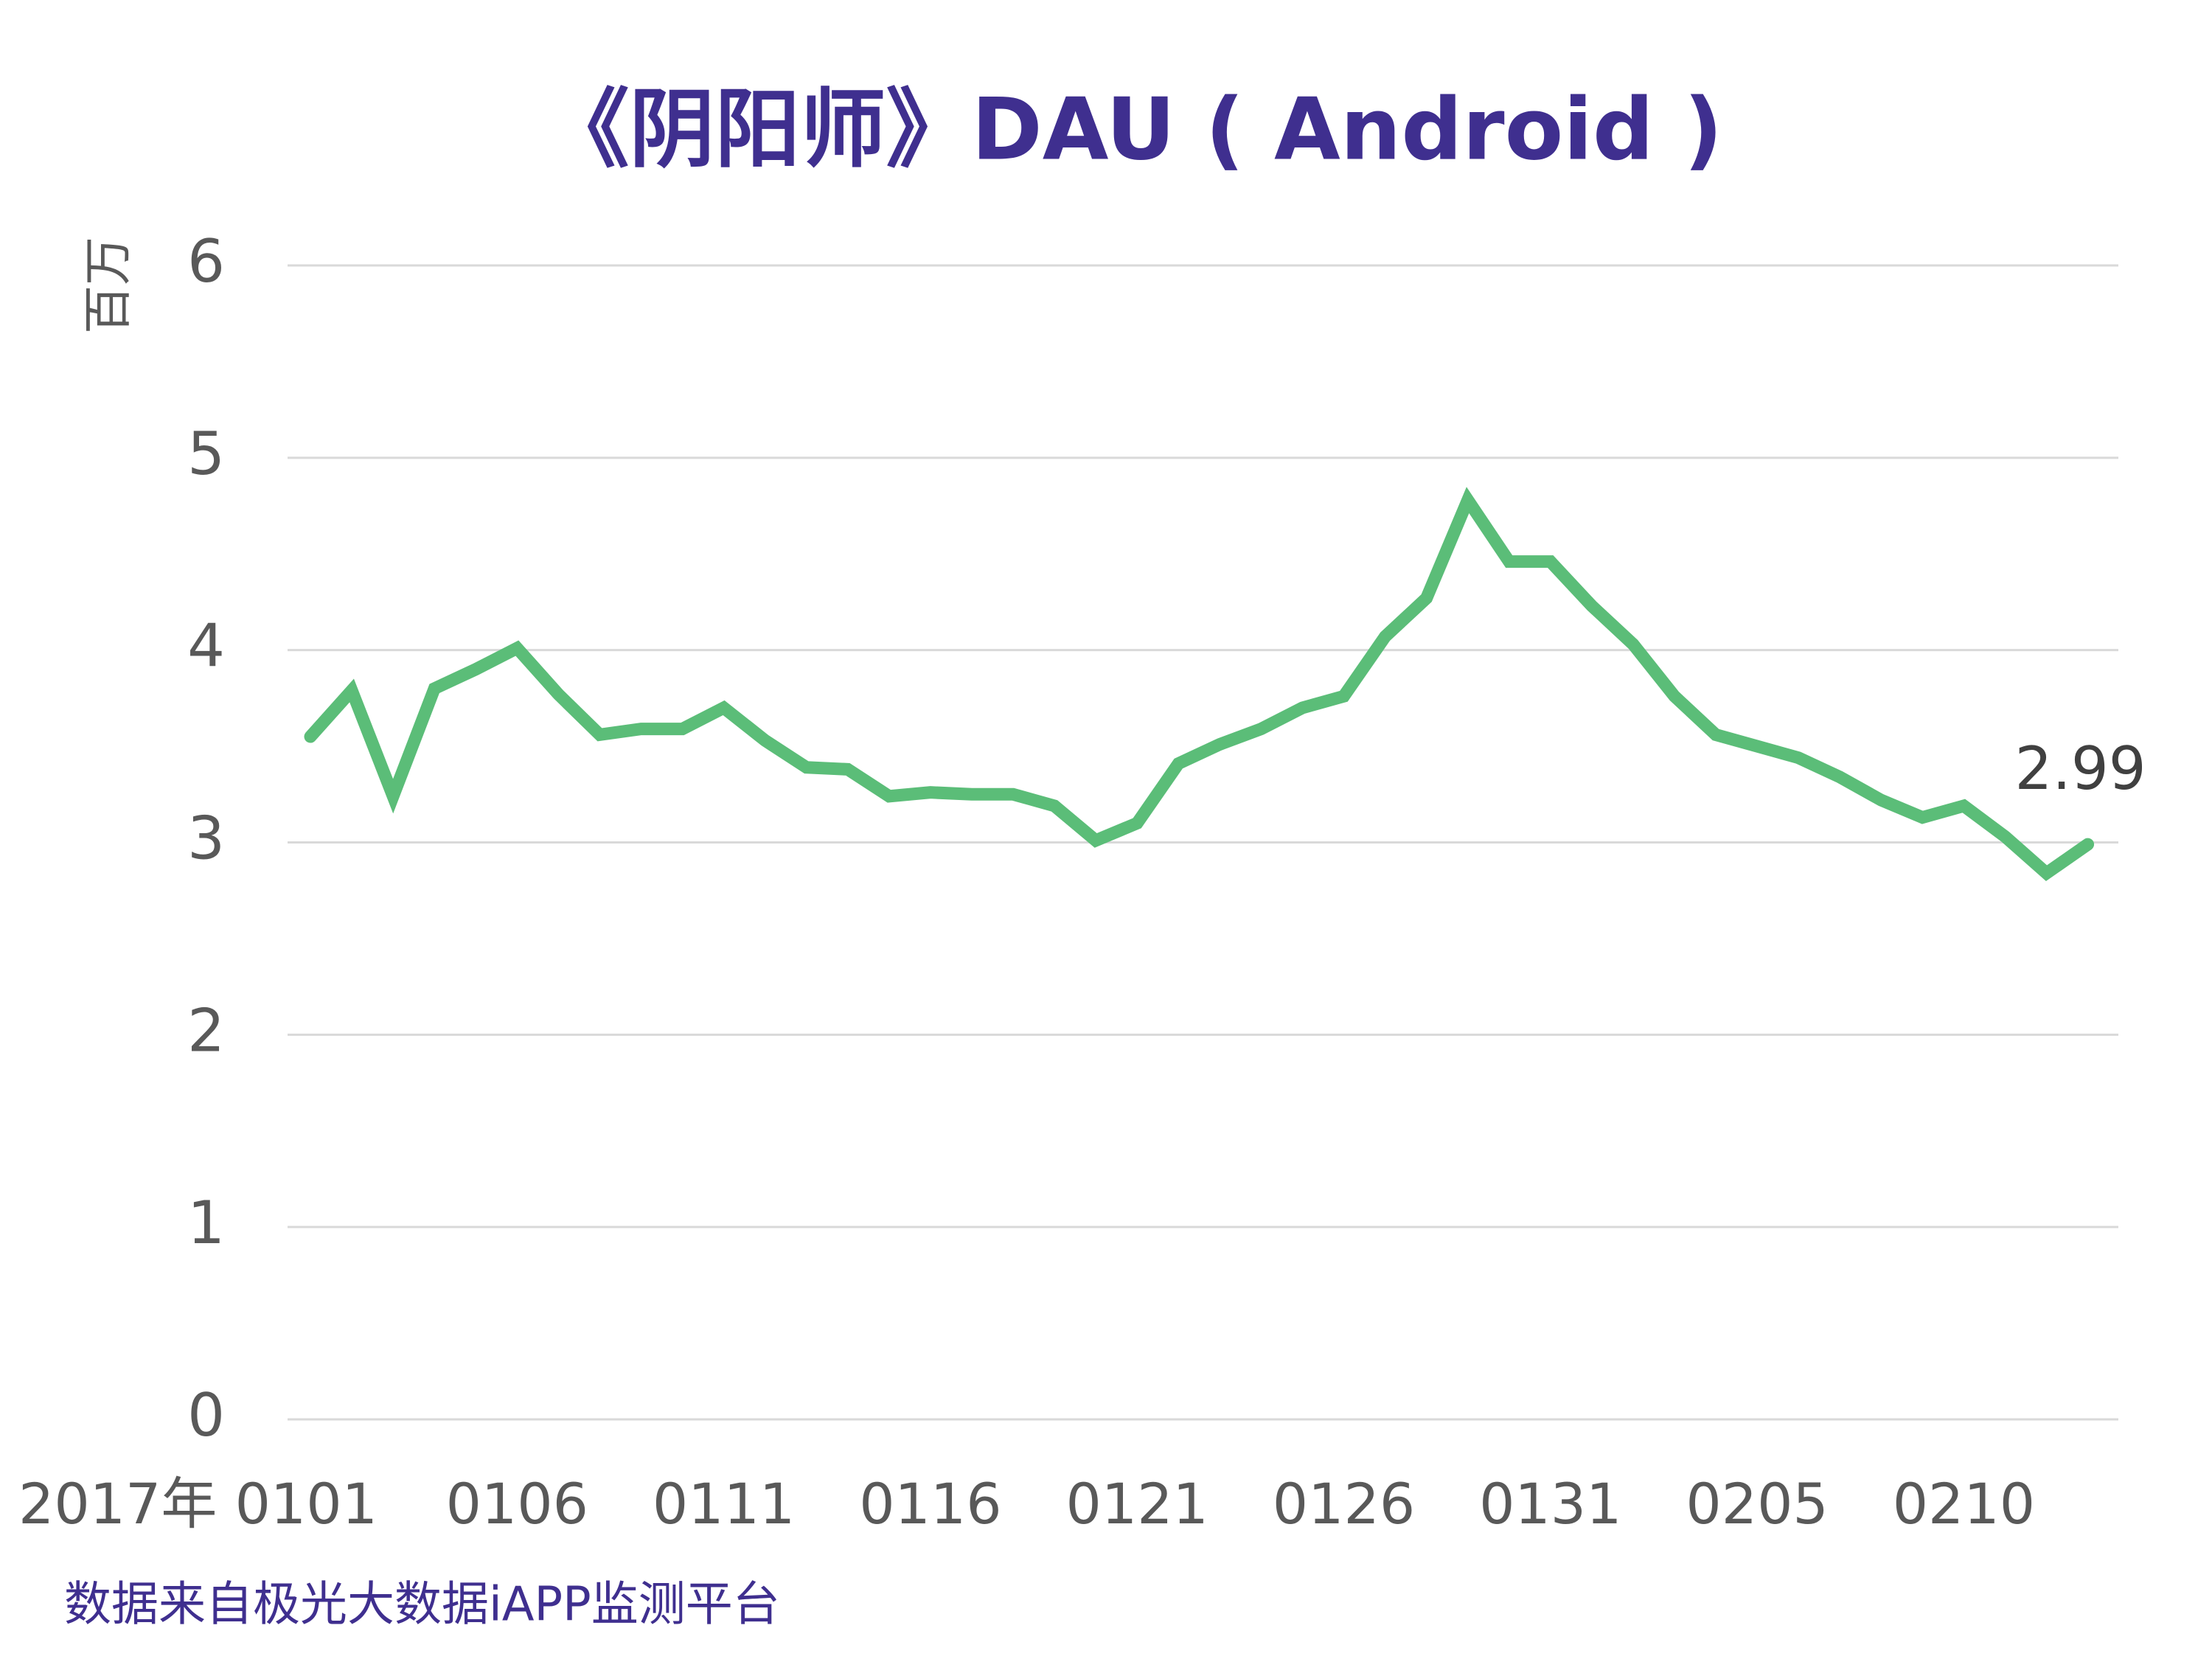 This screenshot has width=2212, height=1659. I want to click on y-axis-label: 百万, so click(108, 285).